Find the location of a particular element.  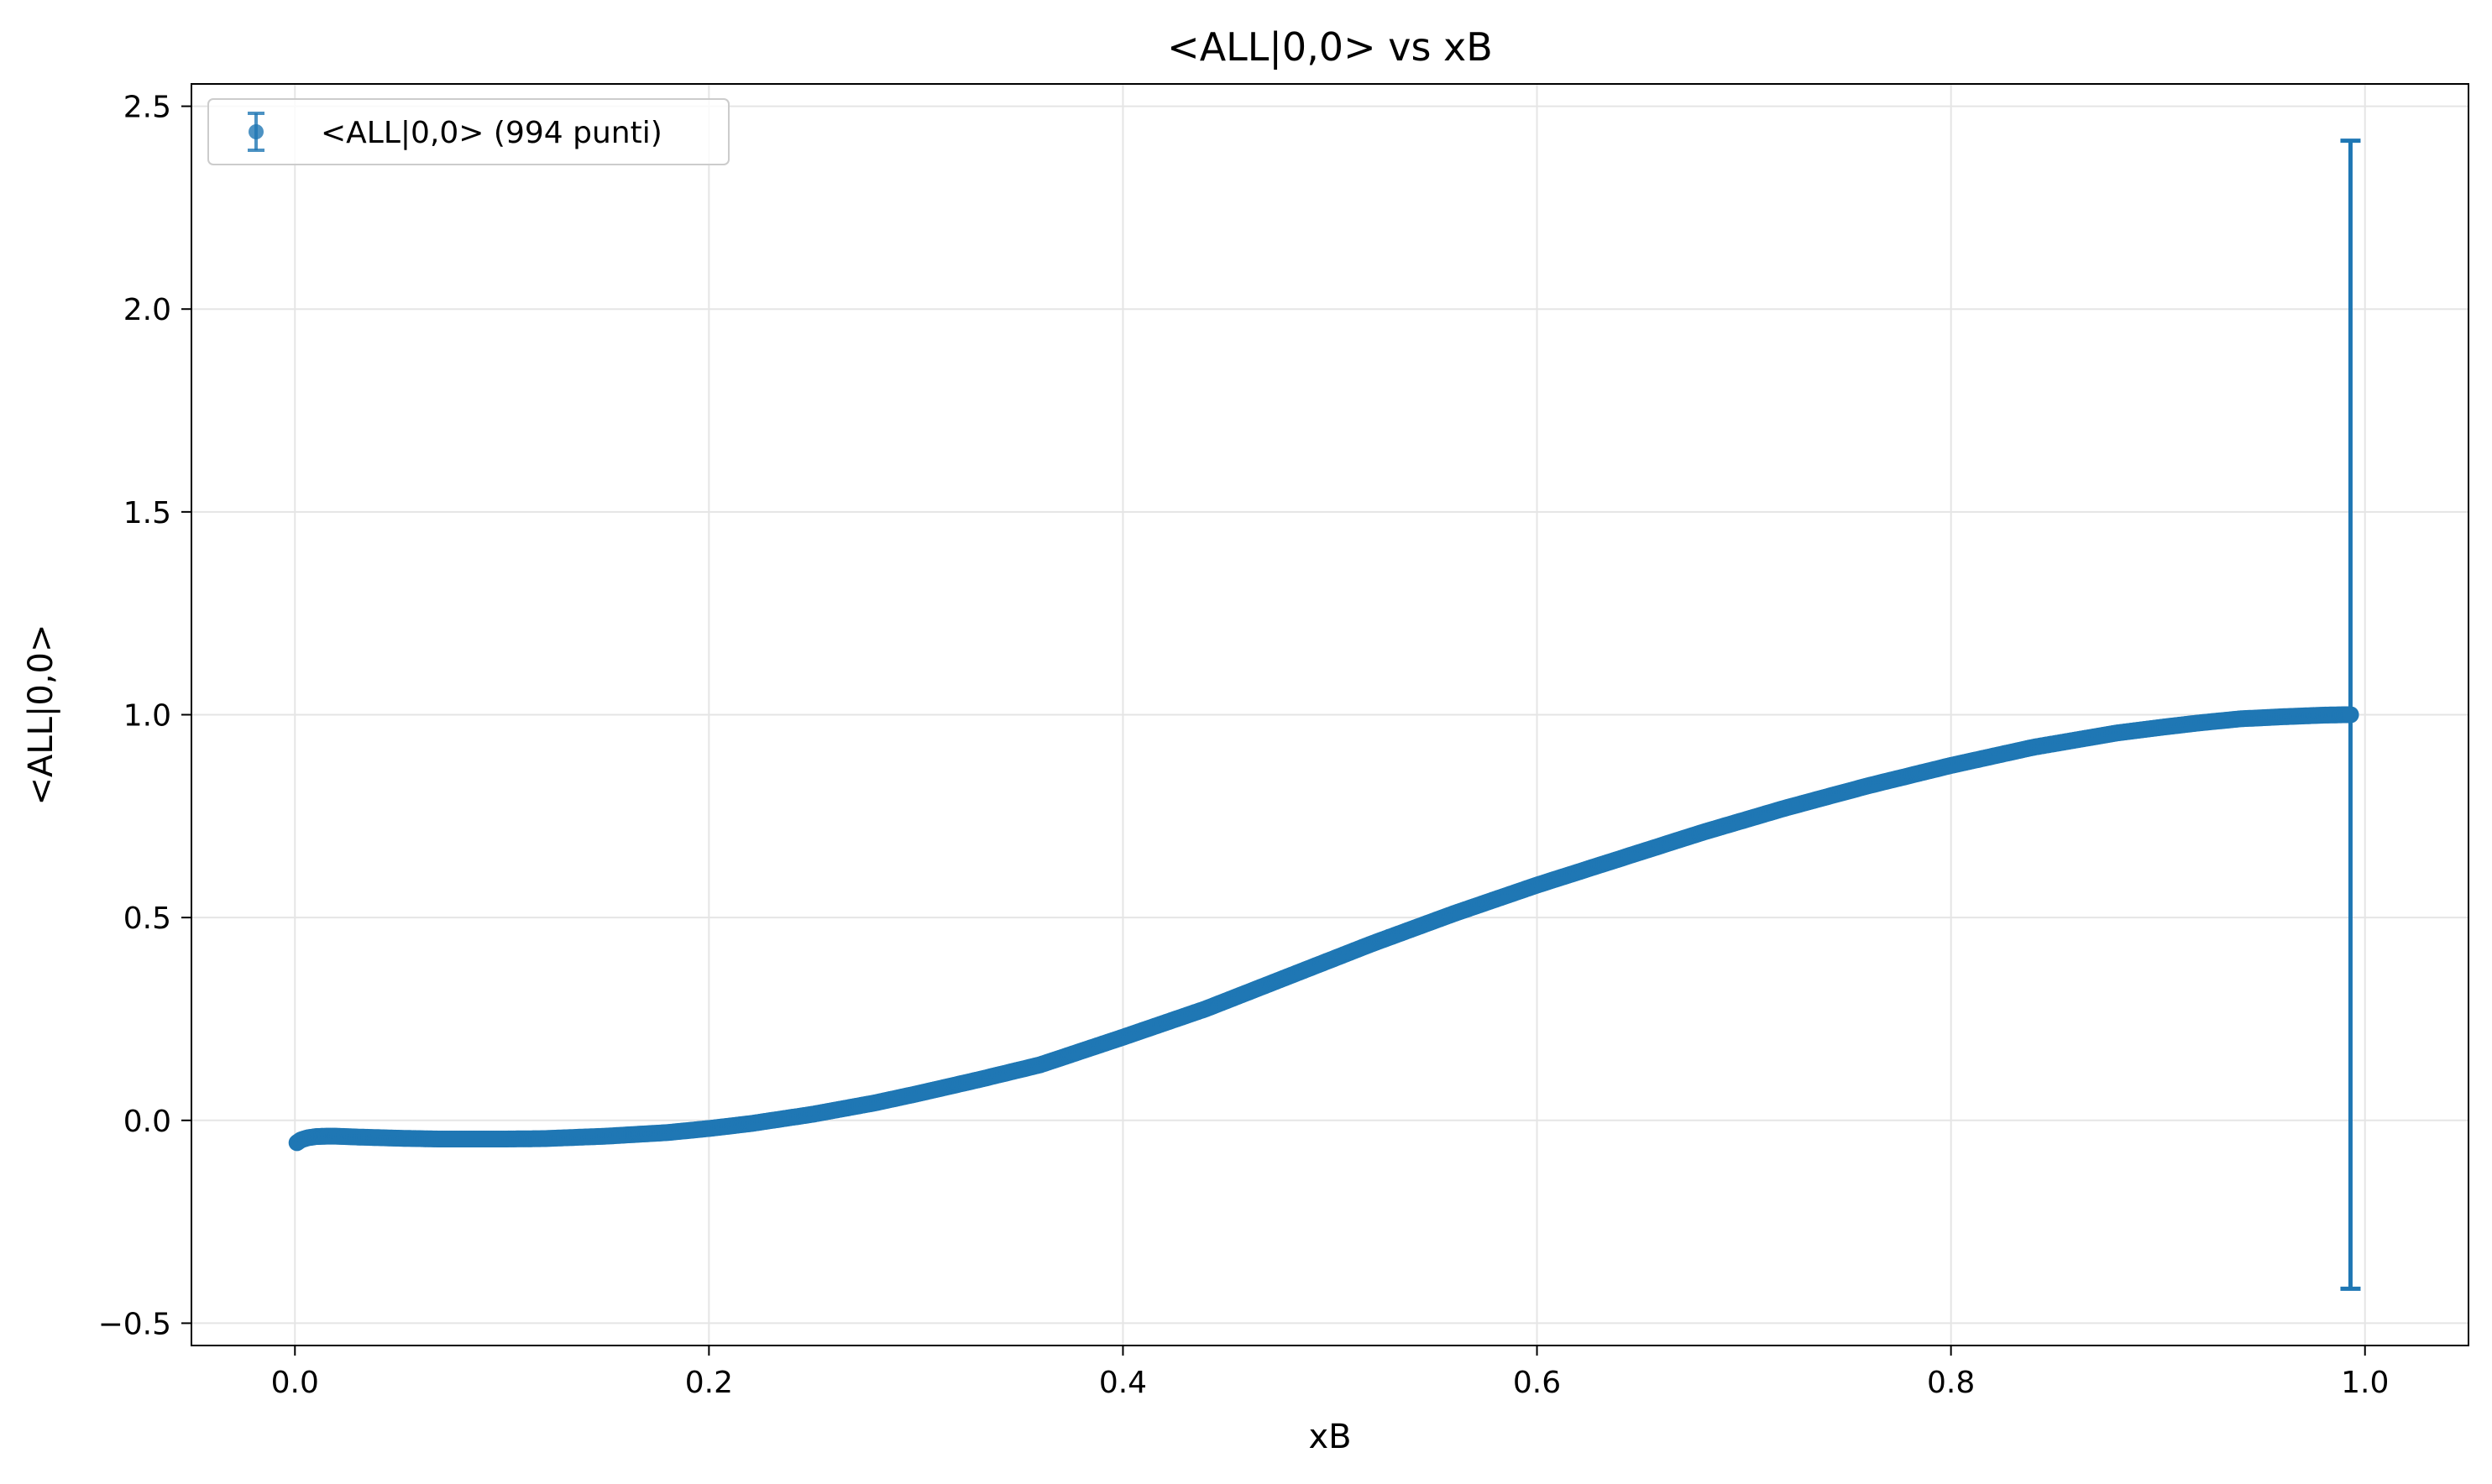

data-point is located at coordinates (2350, 715).